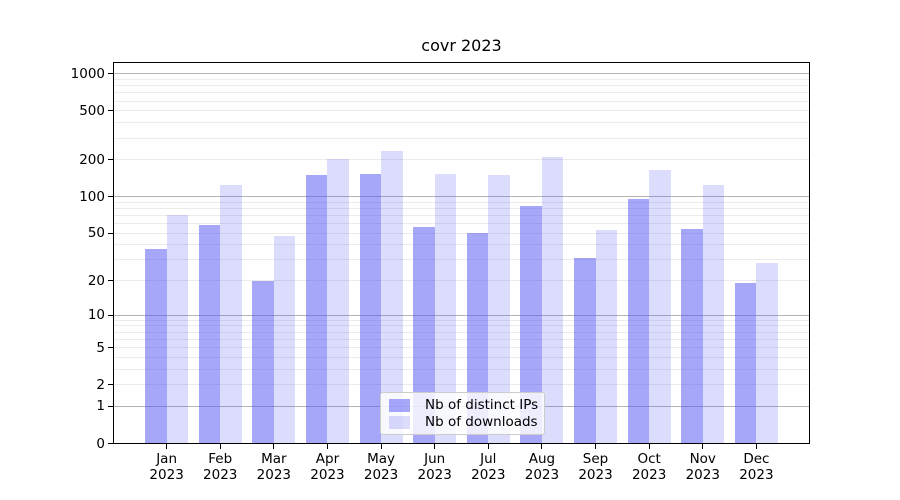  Describe the element at coordinates (434, 467) in the screenshot. I see `x-tick-label: Jun 2023` at that location.